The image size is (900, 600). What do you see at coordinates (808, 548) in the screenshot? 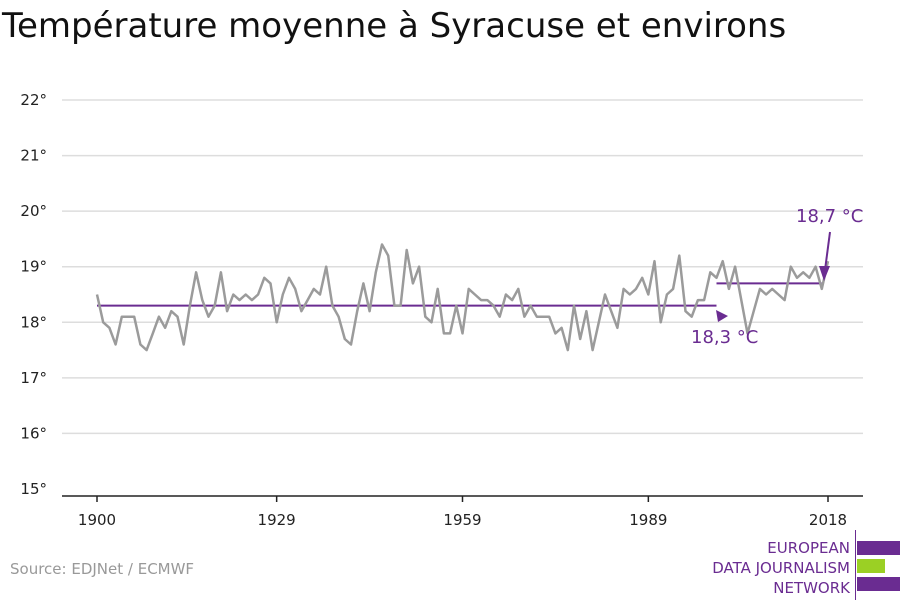
I see `logo-line-1: EUROPEAN` at bounding box center [808, 548].